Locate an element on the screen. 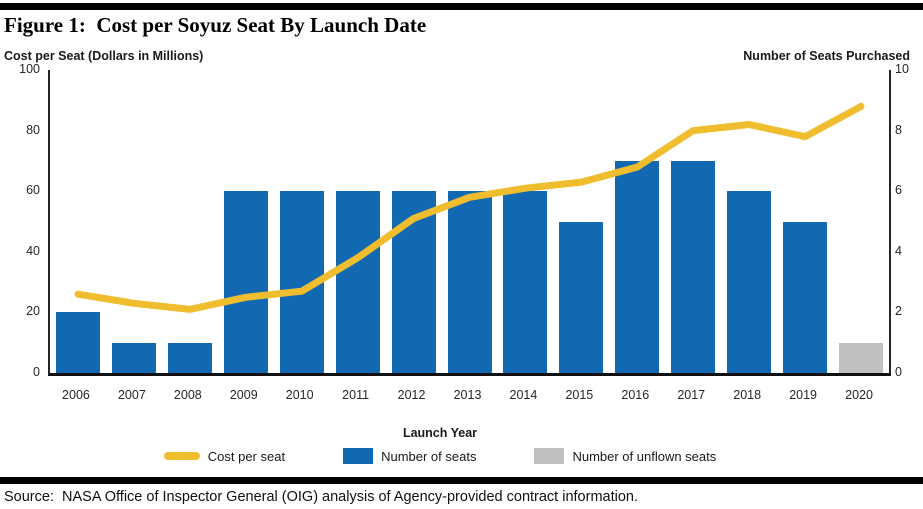 The image size is (923, 509). right-tick-0: 0 is located at coordinates (898, 372).